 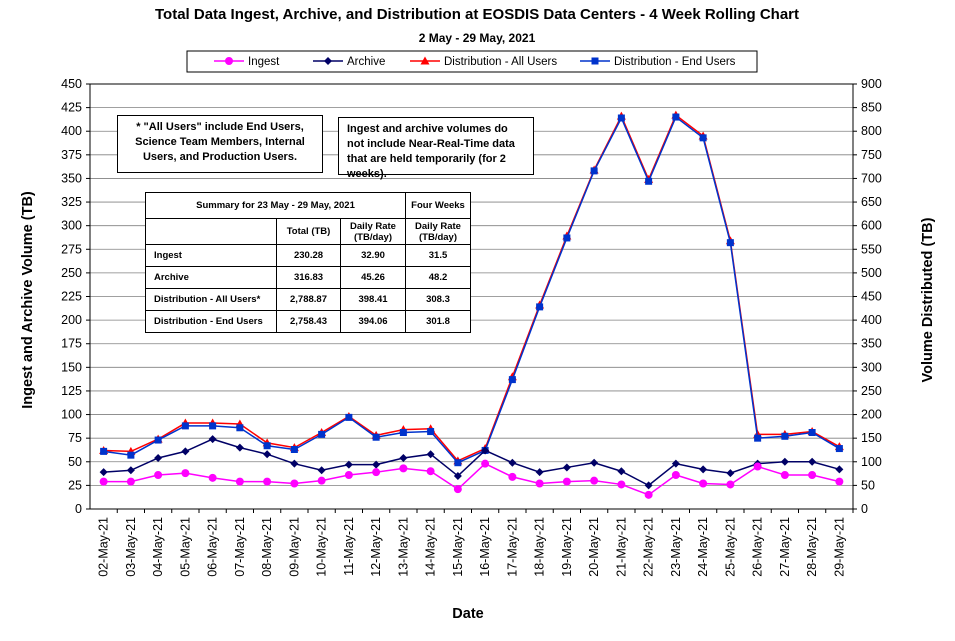 What do you see at coordinates (871, 391) in the screenshot?
I see `right-tick-label: 250` at bounding box center [871, 391].